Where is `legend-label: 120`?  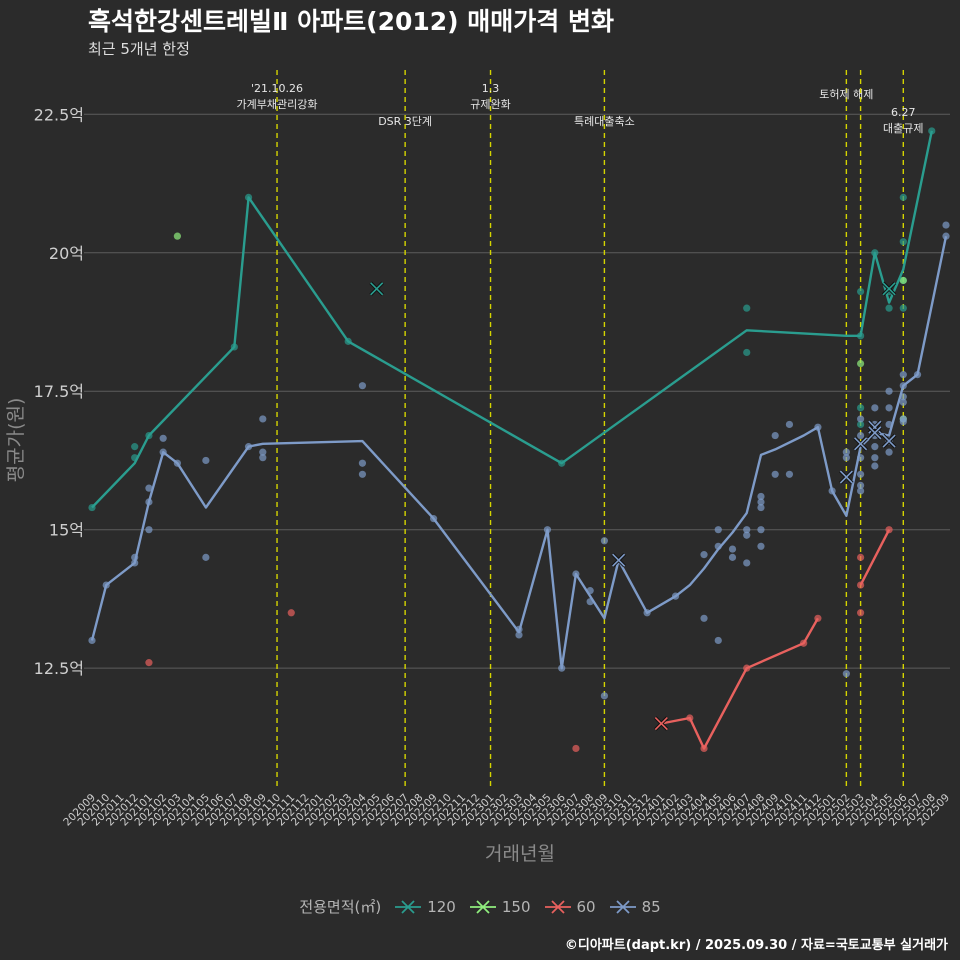
legend-label: 120 is located at coordinates (441, 906).